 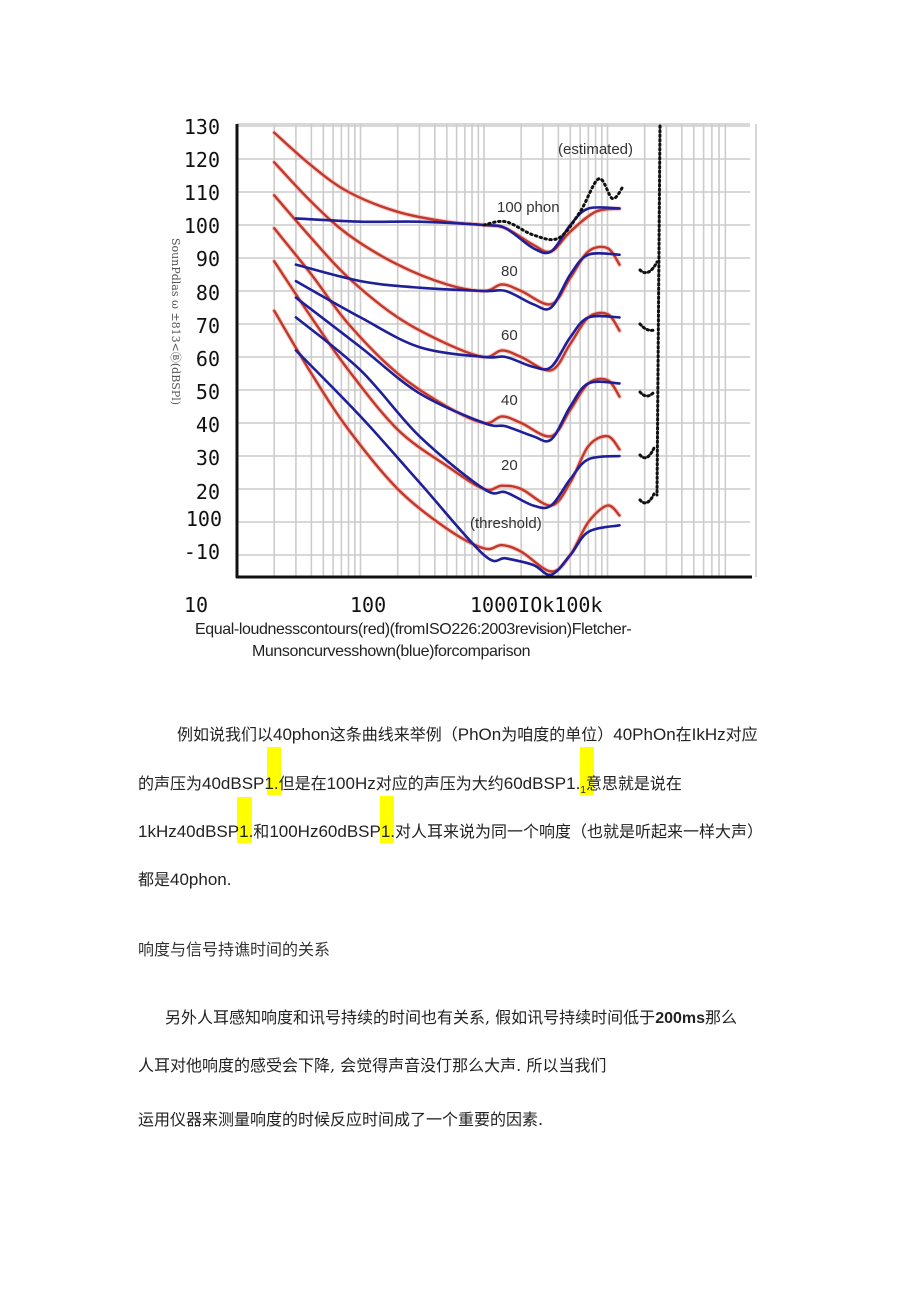 I want to click on estimated-dotted-curve, so click(x=572, y=314).